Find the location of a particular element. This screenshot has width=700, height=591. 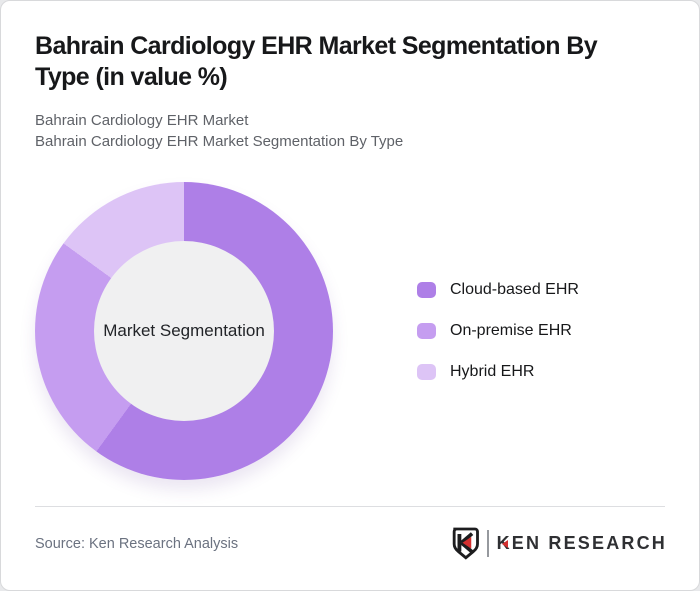

legend-item-hybrid-ehr: Hybrid EHR is located at coordinates (498, 372).